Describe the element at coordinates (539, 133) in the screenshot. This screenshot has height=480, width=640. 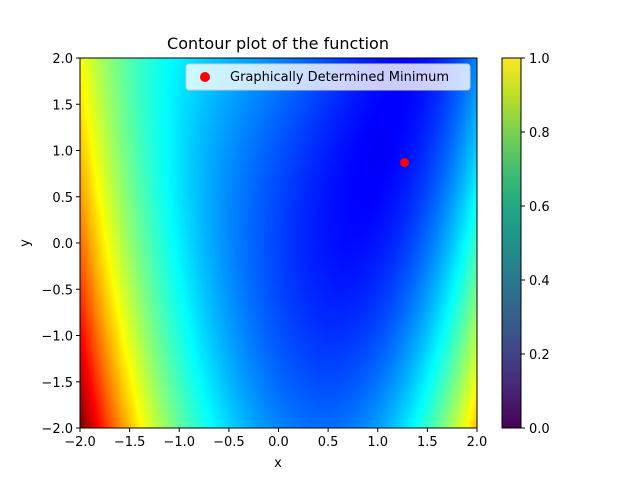
I see `colorbar-tick-label: 0.8` at that location.